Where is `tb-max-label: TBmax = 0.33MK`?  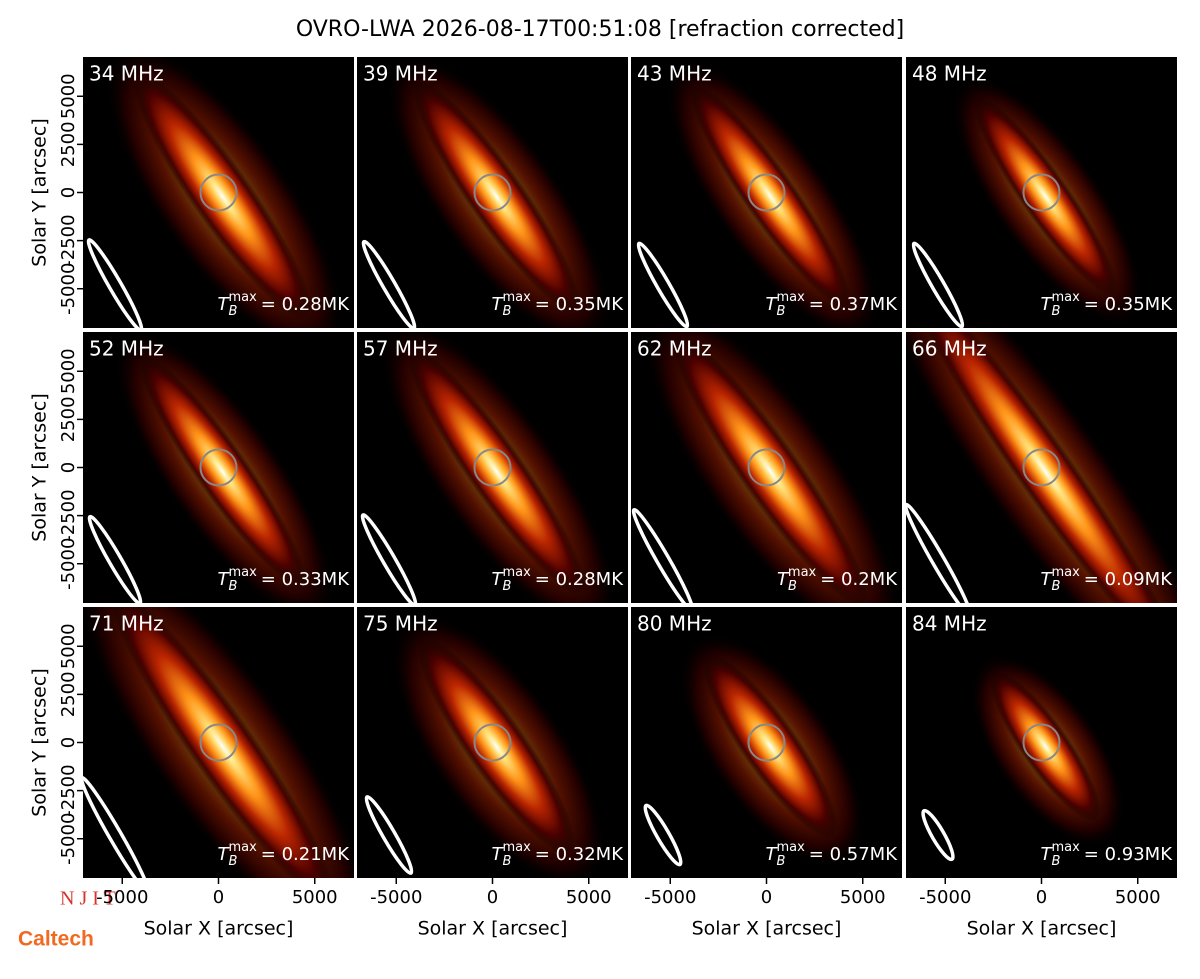
tb-max-label: TBmax = 0.33MK is located at coordinates (284, 579).